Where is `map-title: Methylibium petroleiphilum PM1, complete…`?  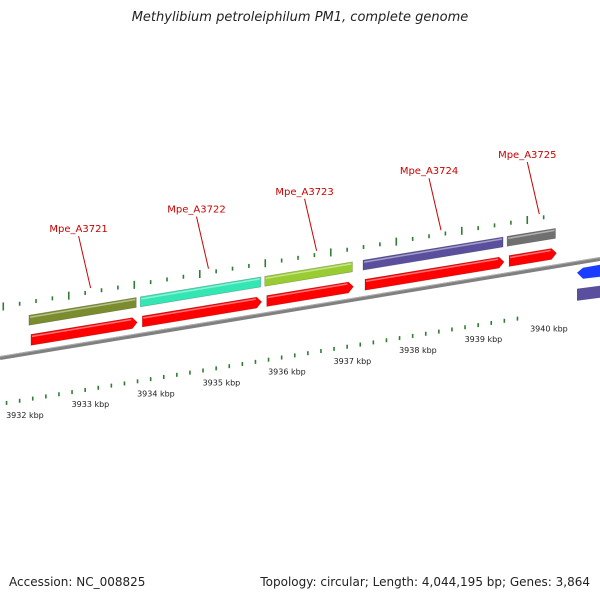
map-title: Methylibium petroleiphilum PM1, complete… is located at coordinates (300, 17).